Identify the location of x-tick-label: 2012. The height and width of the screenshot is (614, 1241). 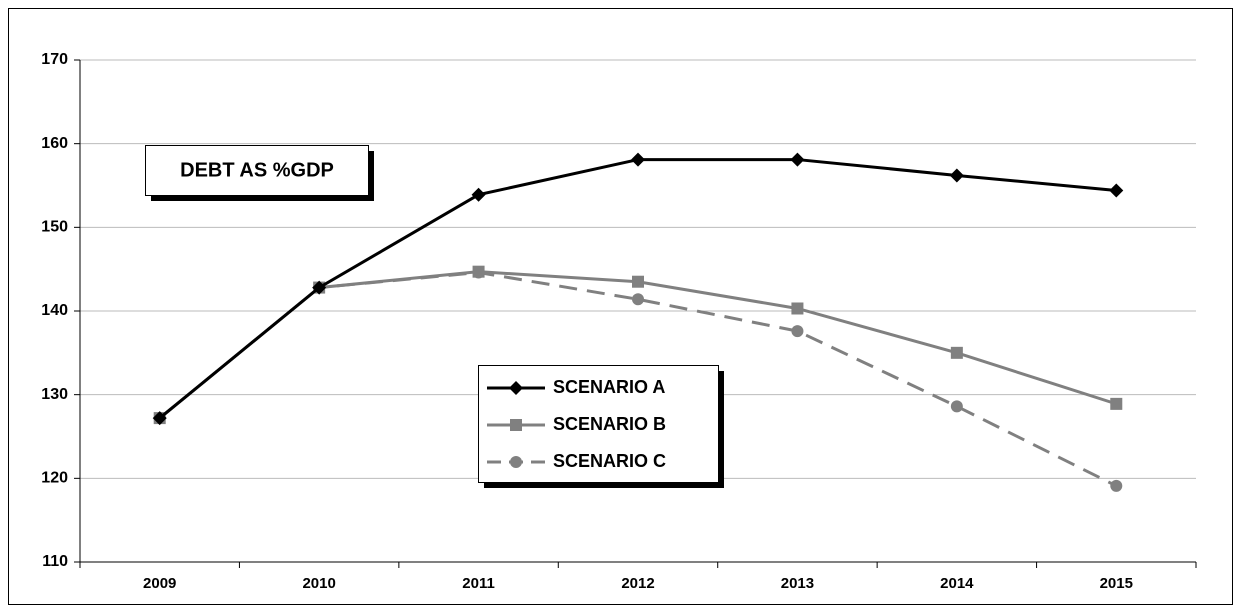
(637, 583).